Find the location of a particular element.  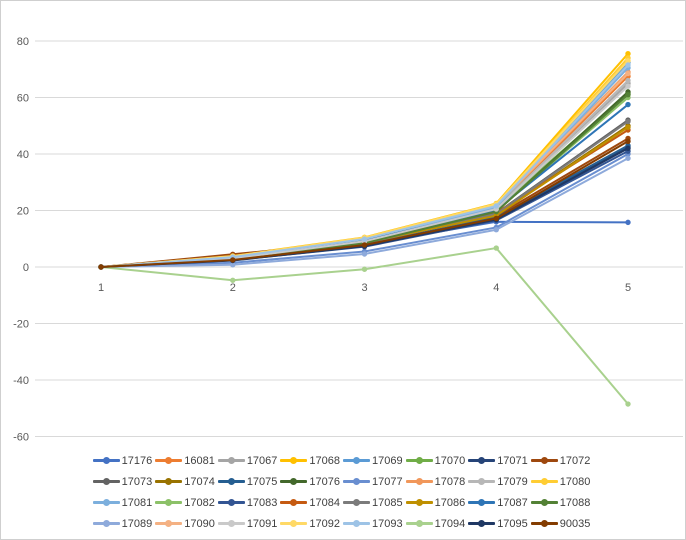

legend-label: 17076 is located at coordinates (324, 481).